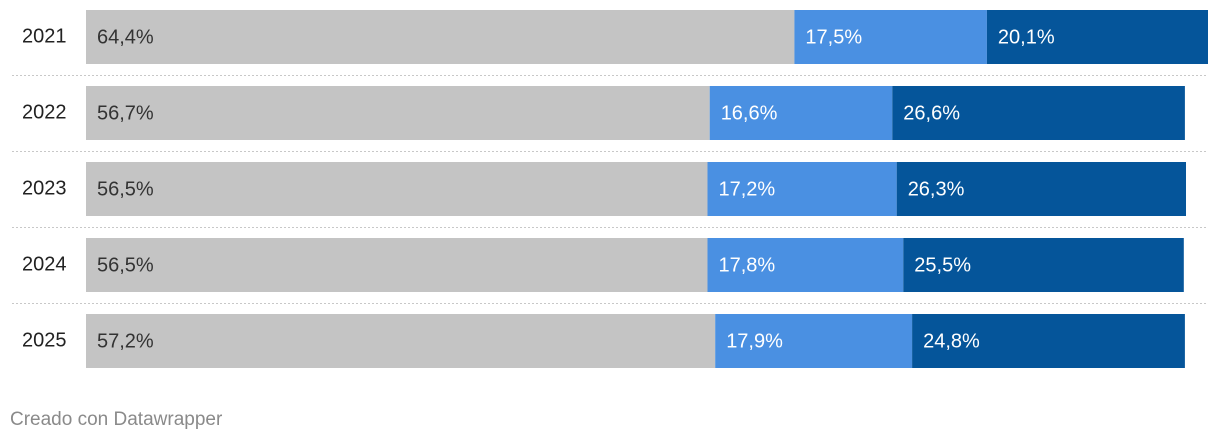 This screenshot has width=1220, height=444. I want to click on value-label: 56,7%, so click(125, 113).